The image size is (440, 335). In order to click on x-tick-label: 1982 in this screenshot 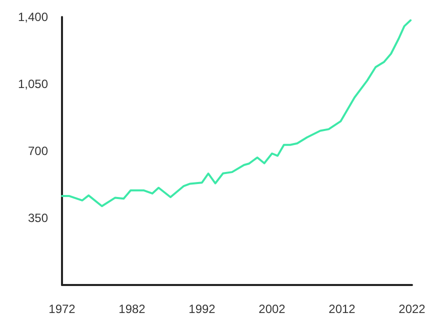, I will do `click(132, 309)`.